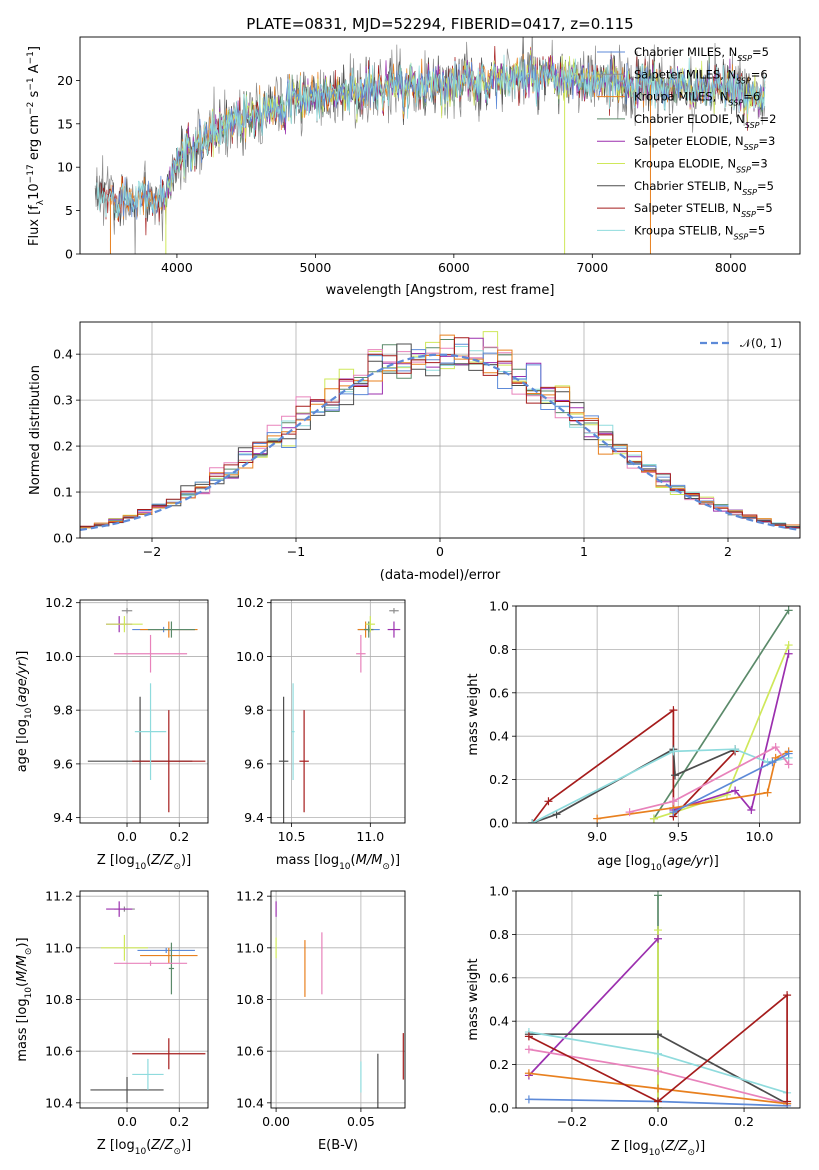  Describe the element at coordinates (788, 610) in the screenshot. I see `weight-marker-chabrier_elodie` at that location.